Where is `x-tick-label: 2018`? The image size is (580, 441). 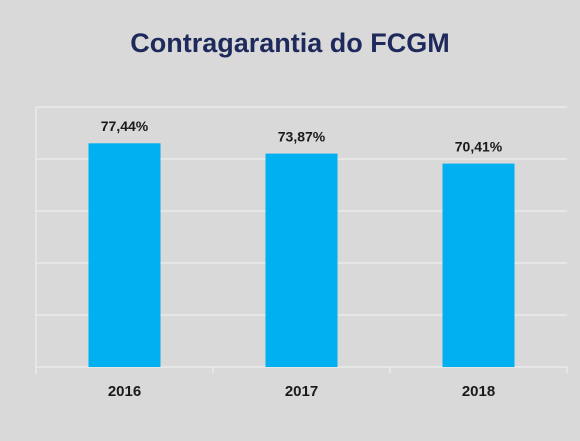 x-tick-label: 2018 is located at coordinates (478, 391).